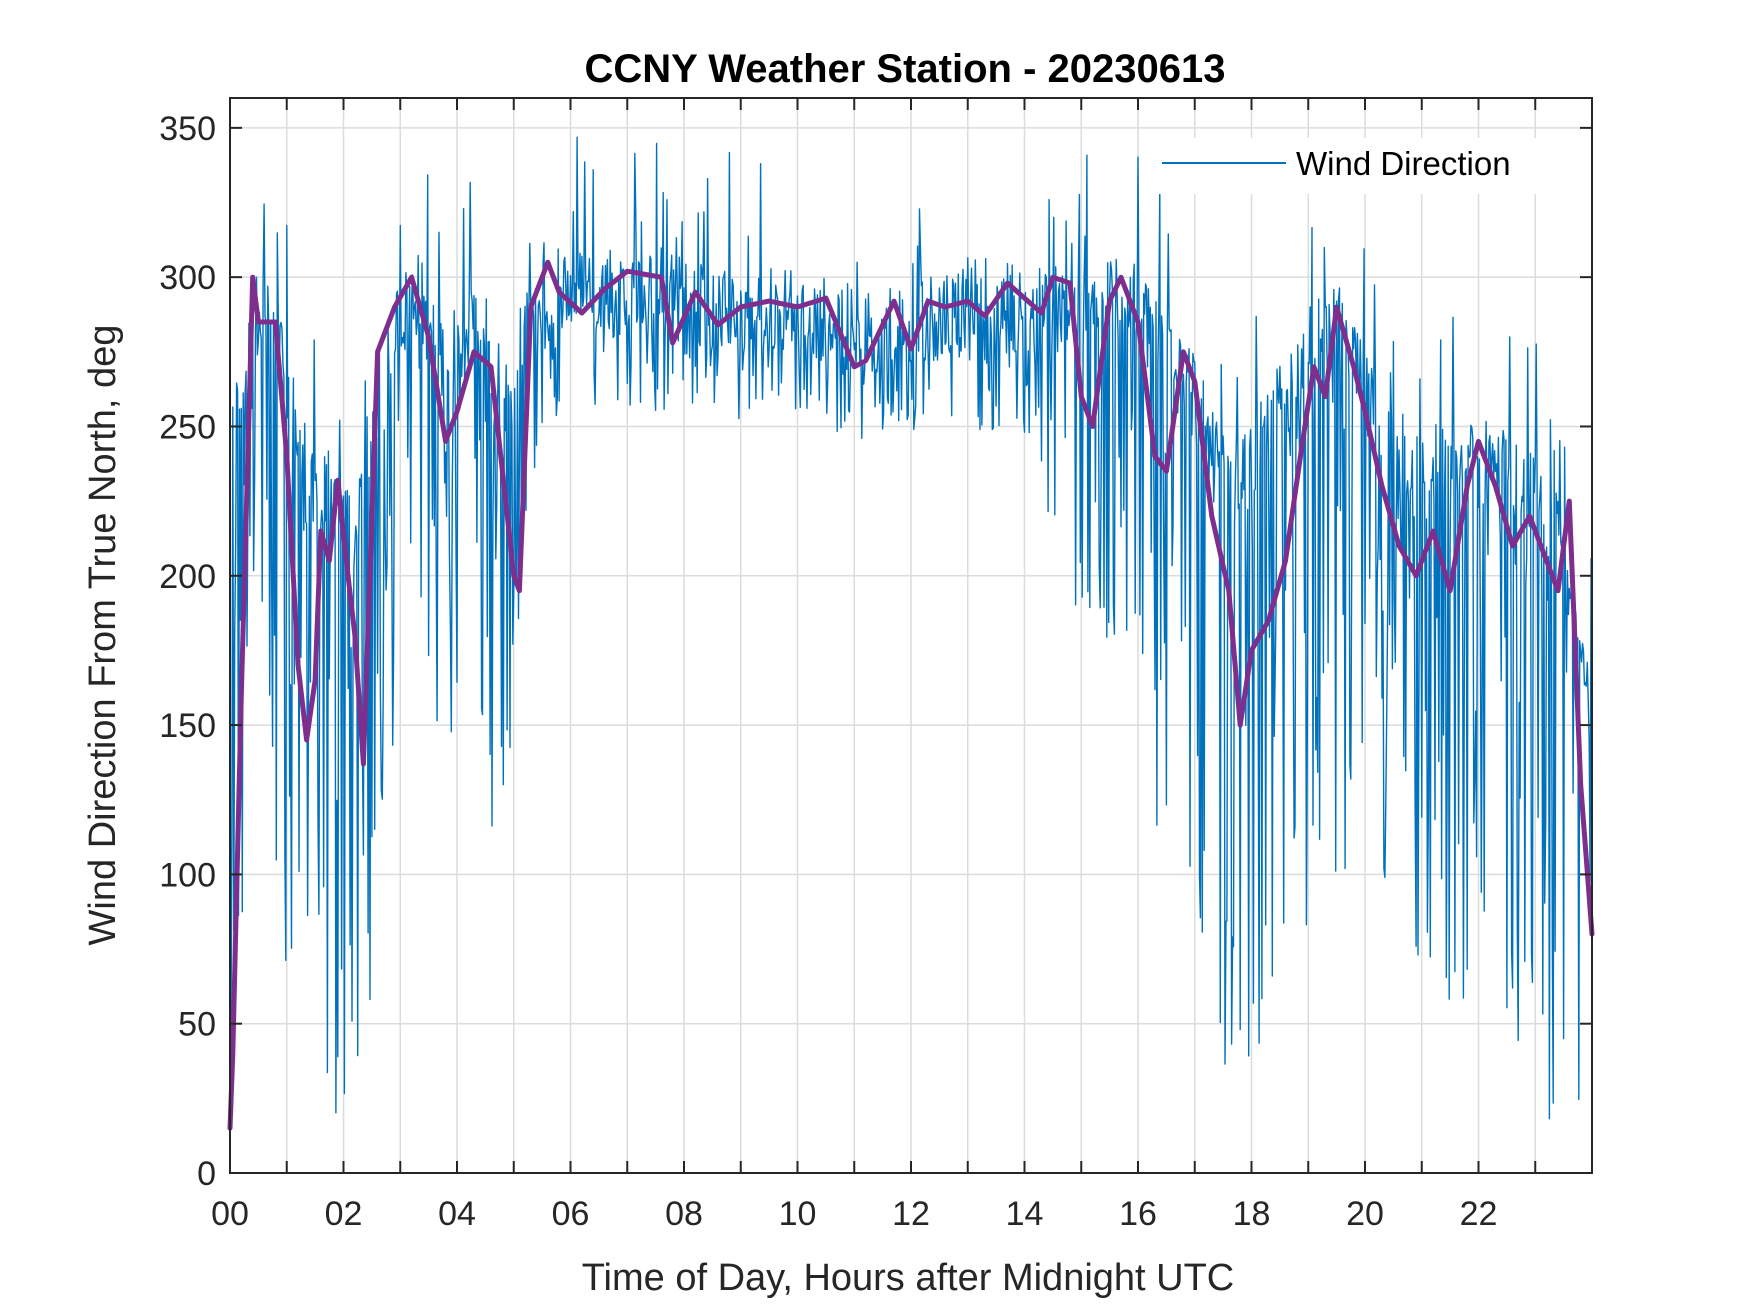 The width and height of the screenshot is (1750, 1313). Describe the element at coordinates (344, 1214) in the screenshot. I see `x-tick-label-02: 02` at that location.